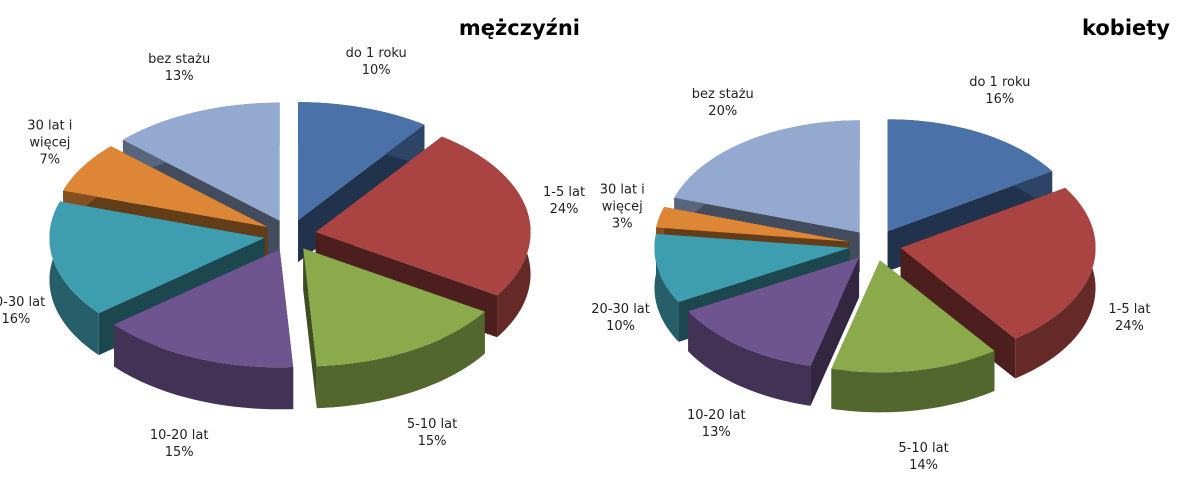  I want to click on data-label: 5-10 lat 15%, so click(432, 433).